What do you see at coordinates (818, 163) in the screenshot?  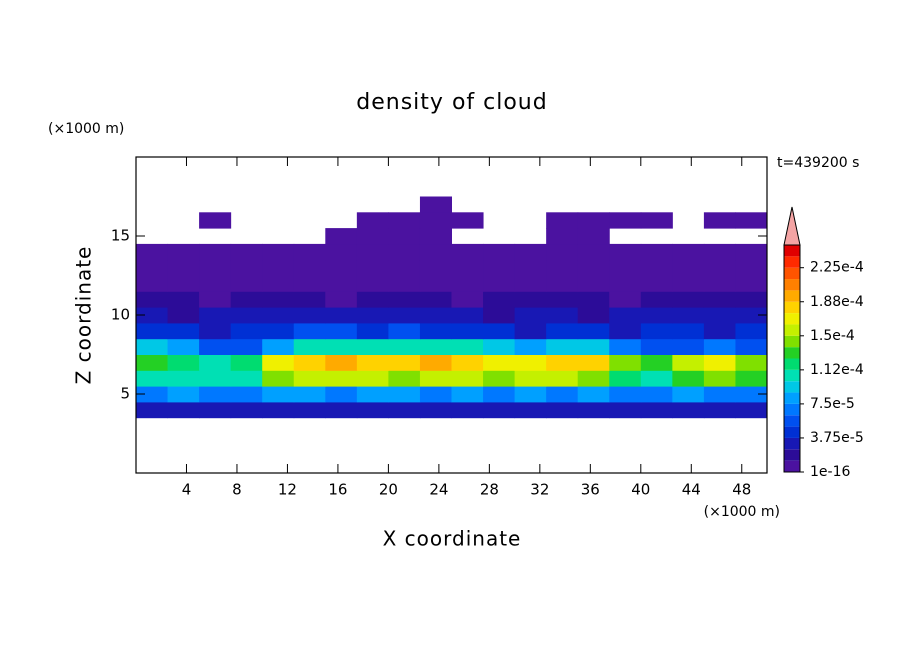 I see `time-label: t=439200 s` at bounding box center [818, 163].